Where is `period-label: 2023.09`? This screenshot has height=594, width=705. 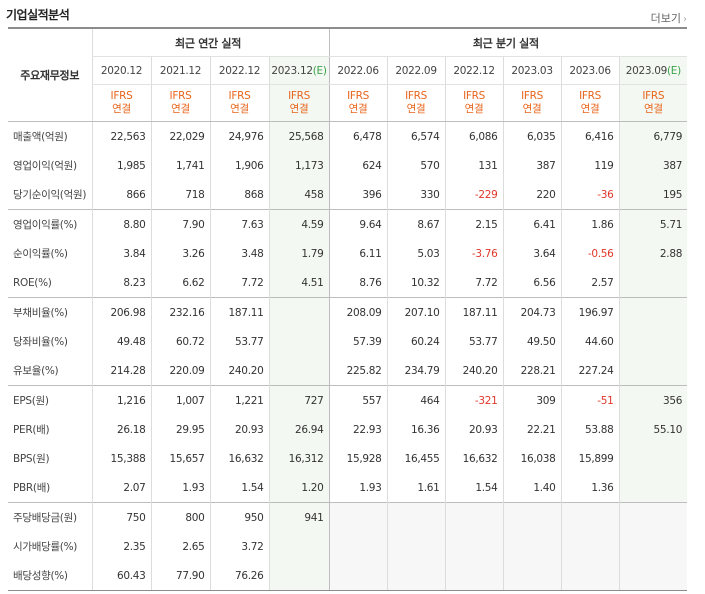 period-label: 2023.09 is located at coordinates (646, 70).